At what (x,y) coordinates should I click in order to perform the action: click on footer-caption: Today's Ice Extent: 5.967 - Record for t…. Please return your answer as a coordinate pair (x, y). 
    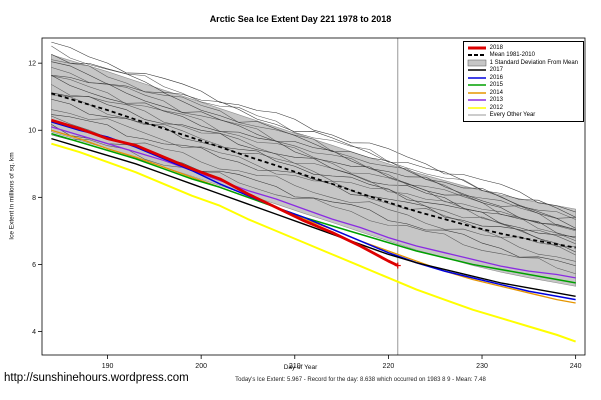
    Looking at the image, I should click on (360, 380).